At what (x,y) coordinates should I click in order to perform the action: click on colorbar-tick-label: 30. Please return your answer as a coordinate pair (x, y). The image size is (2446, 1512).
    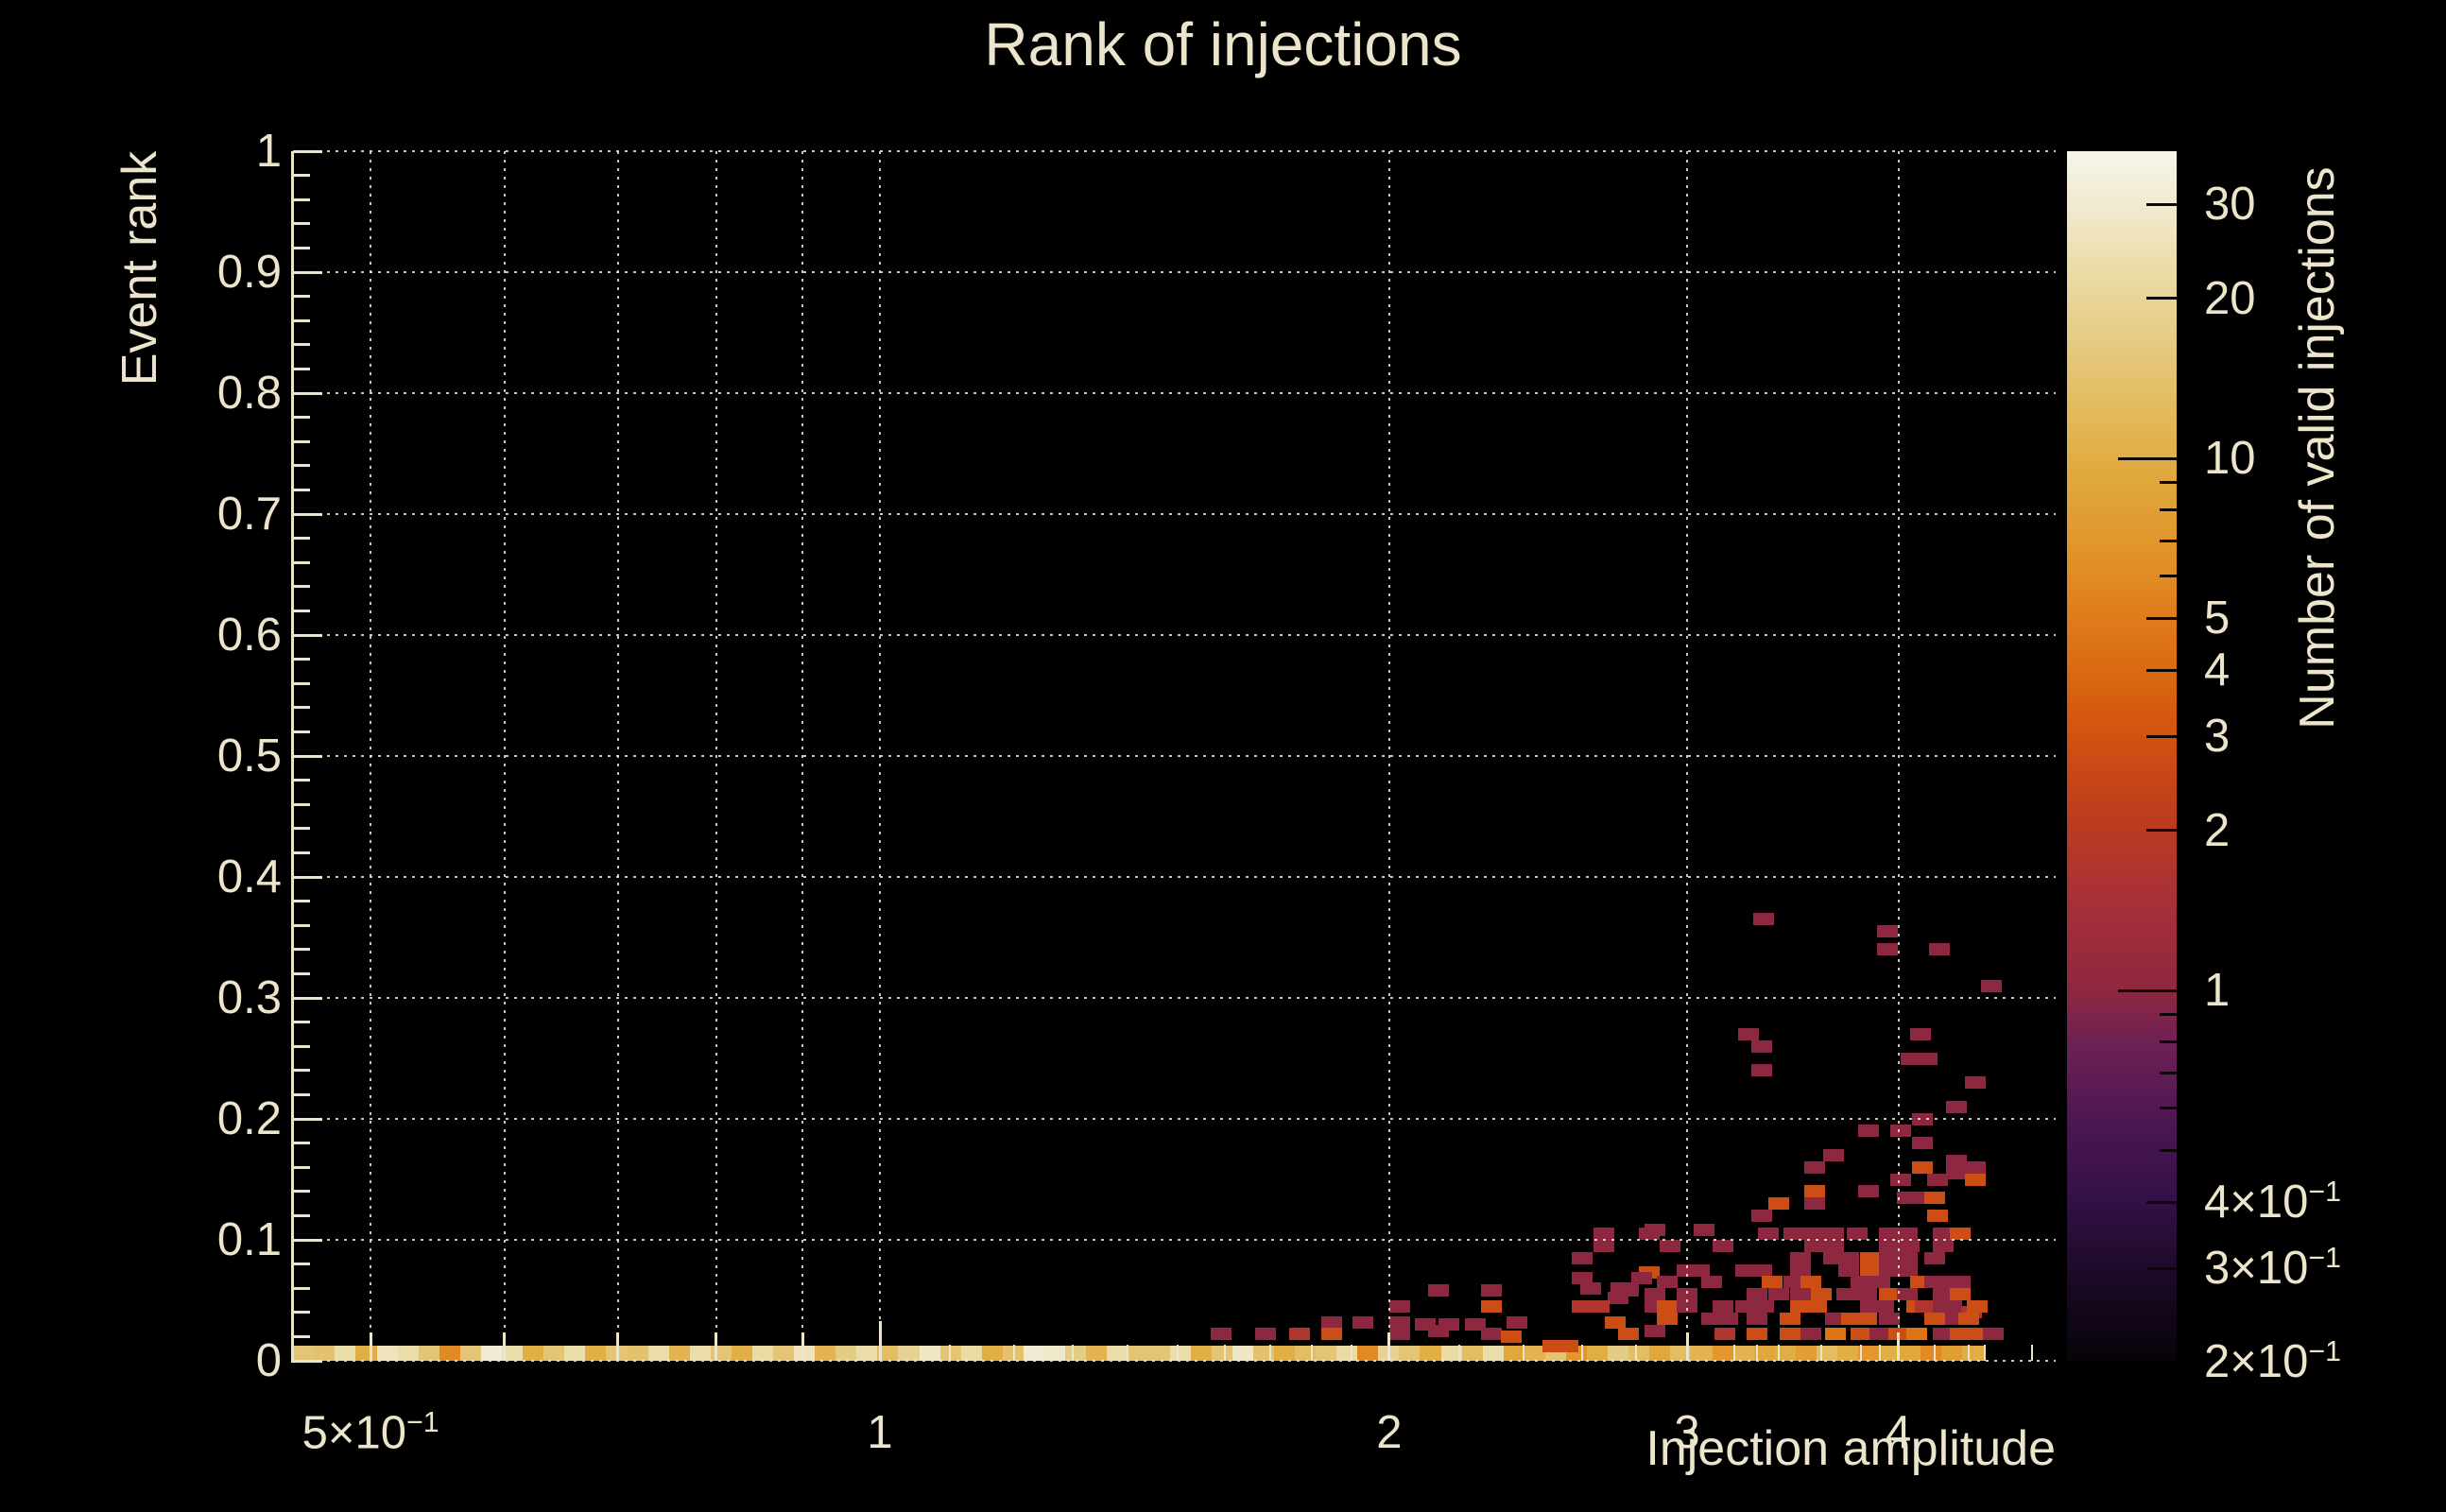
    Looking at the image, I should click on (2230, 205).